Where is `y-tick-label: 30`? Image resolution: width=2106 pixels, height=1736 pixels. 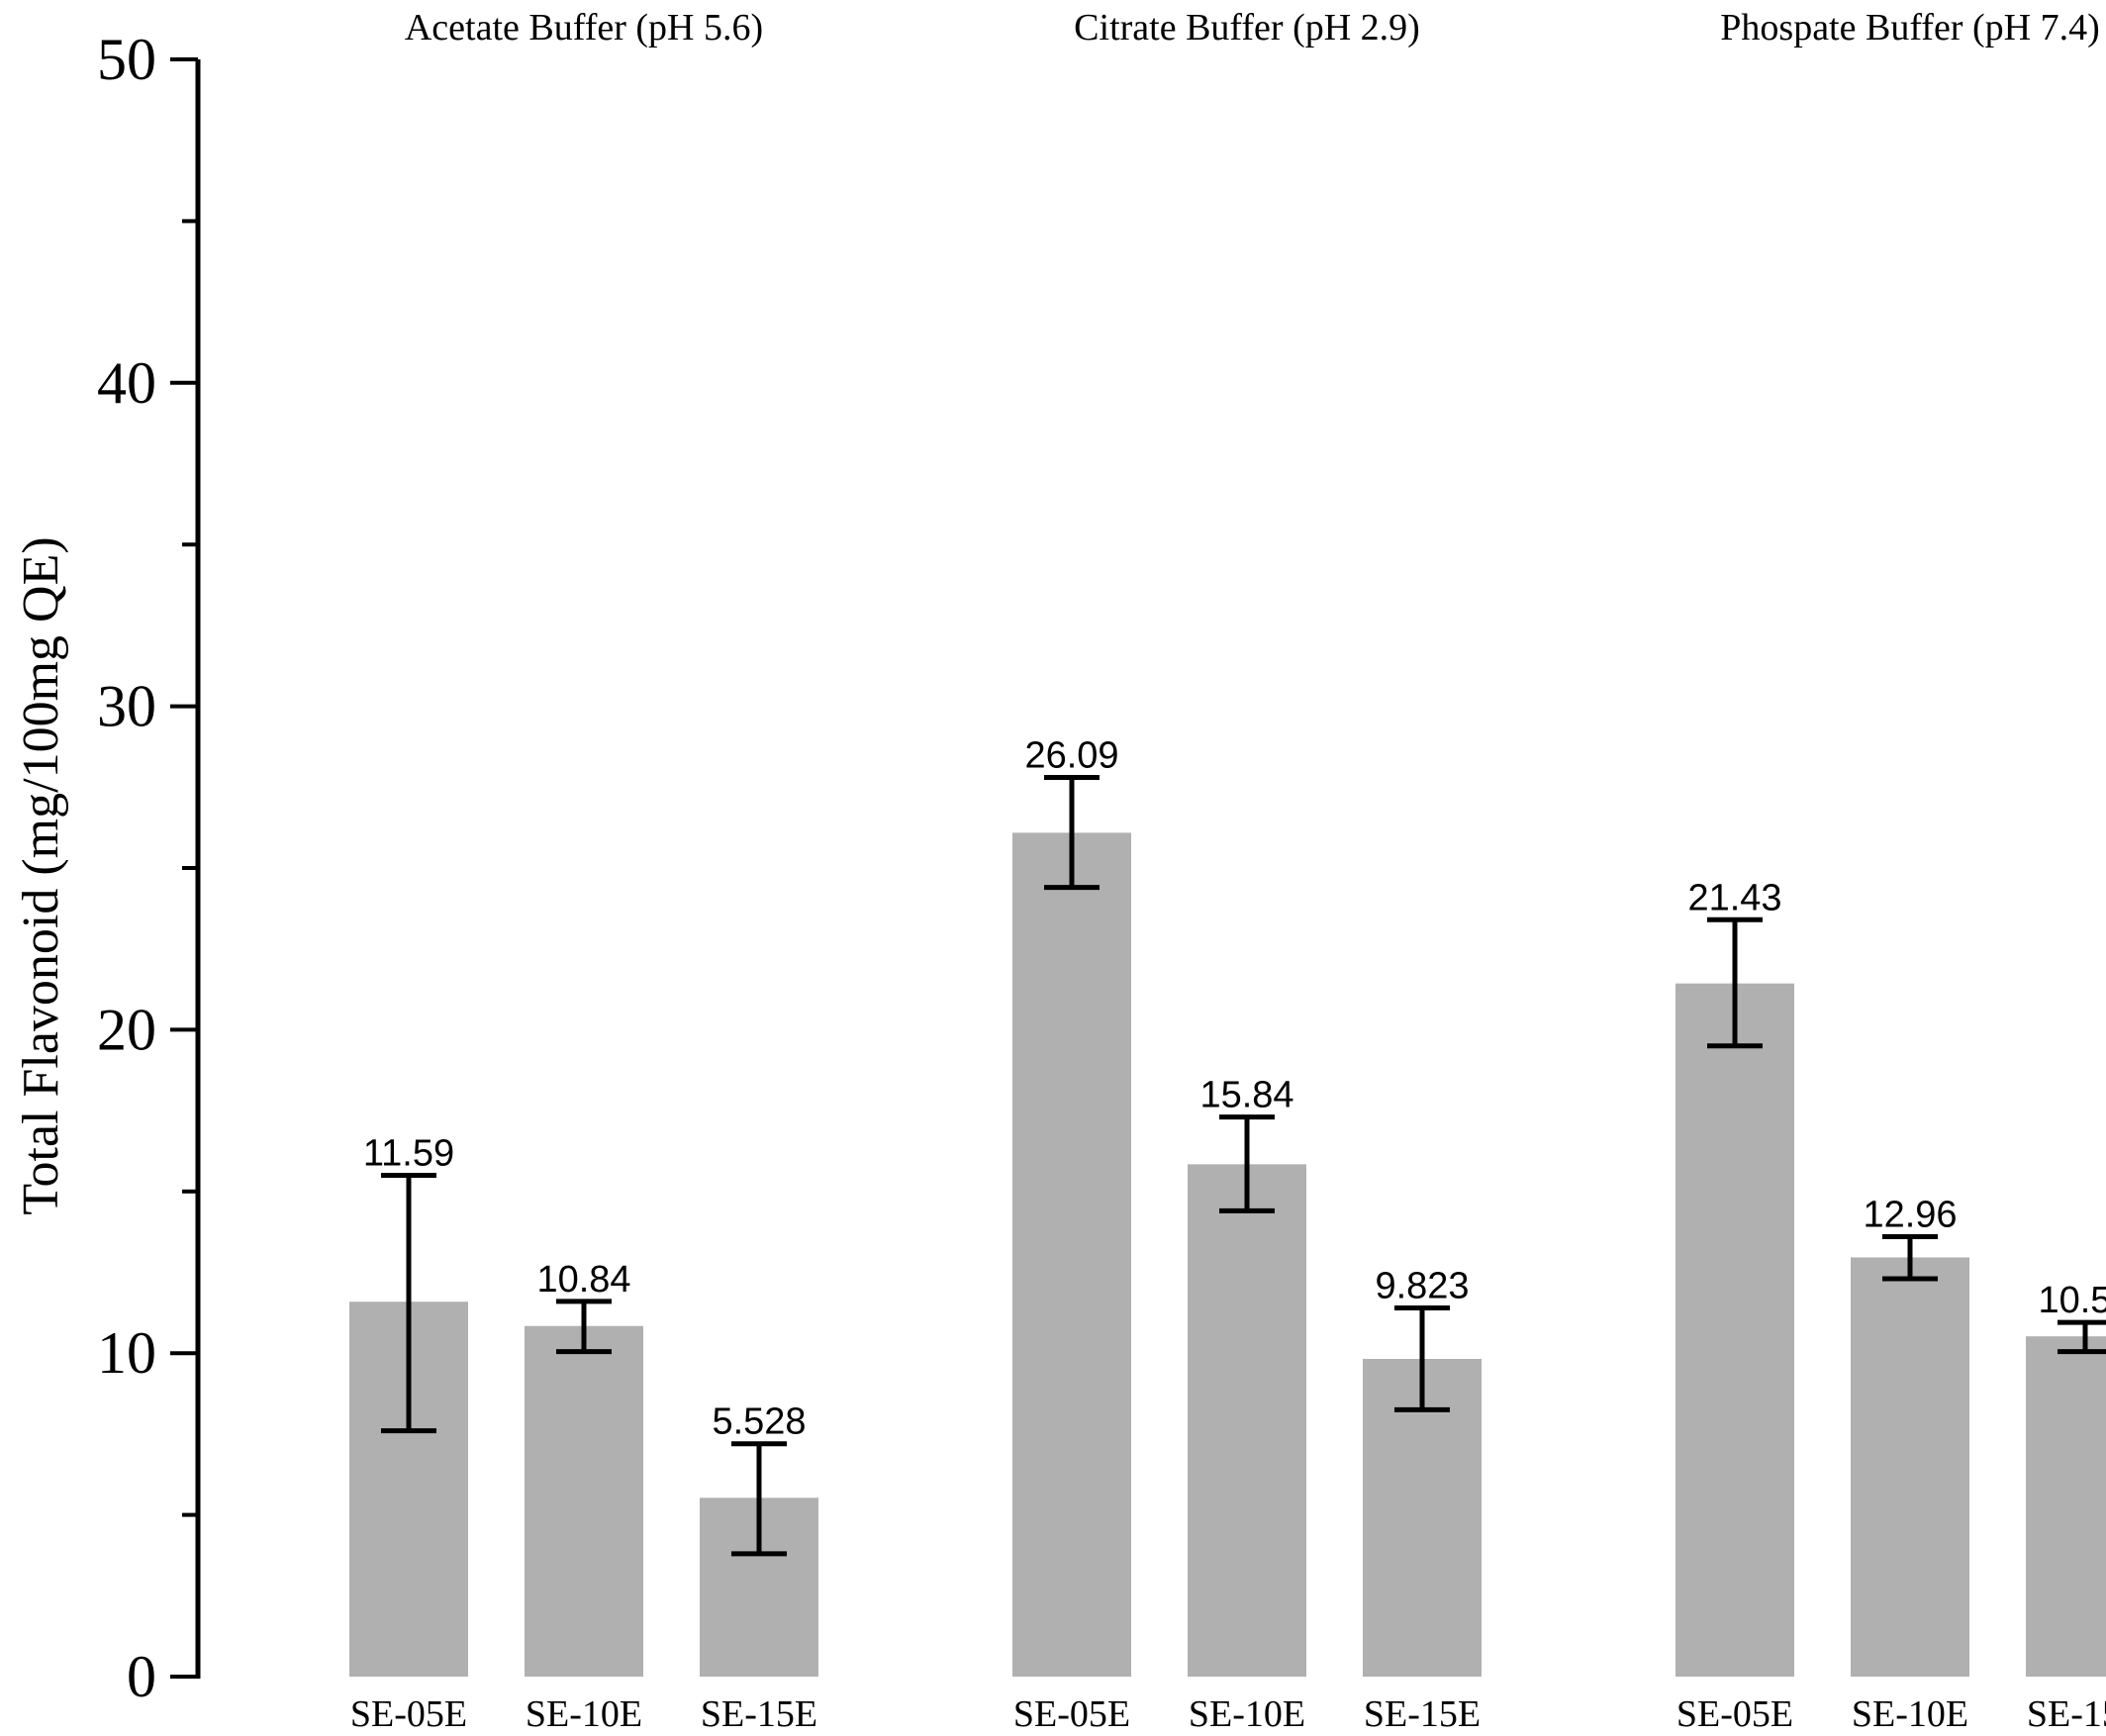 y-tick-label: 30 is located at coordinates (126, 706).